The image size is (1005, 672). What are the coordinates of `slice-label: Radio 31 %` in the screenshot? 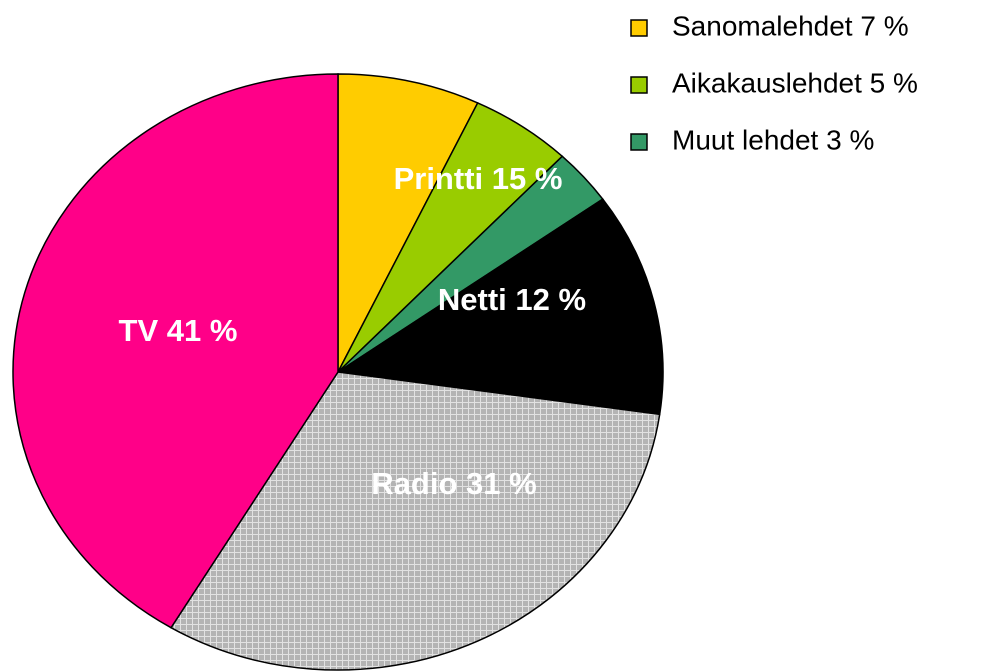 It's located at (453, 483).